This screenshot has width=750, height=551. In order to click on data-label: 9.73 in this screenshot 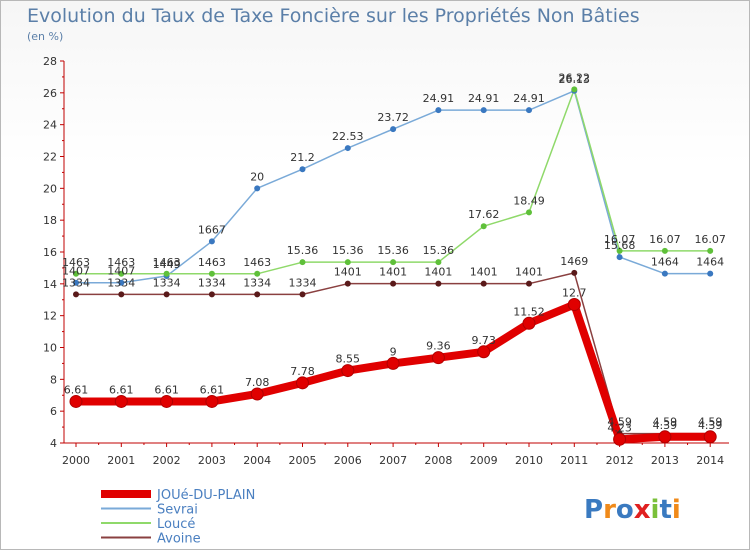, I will do `click(483, 340)`.